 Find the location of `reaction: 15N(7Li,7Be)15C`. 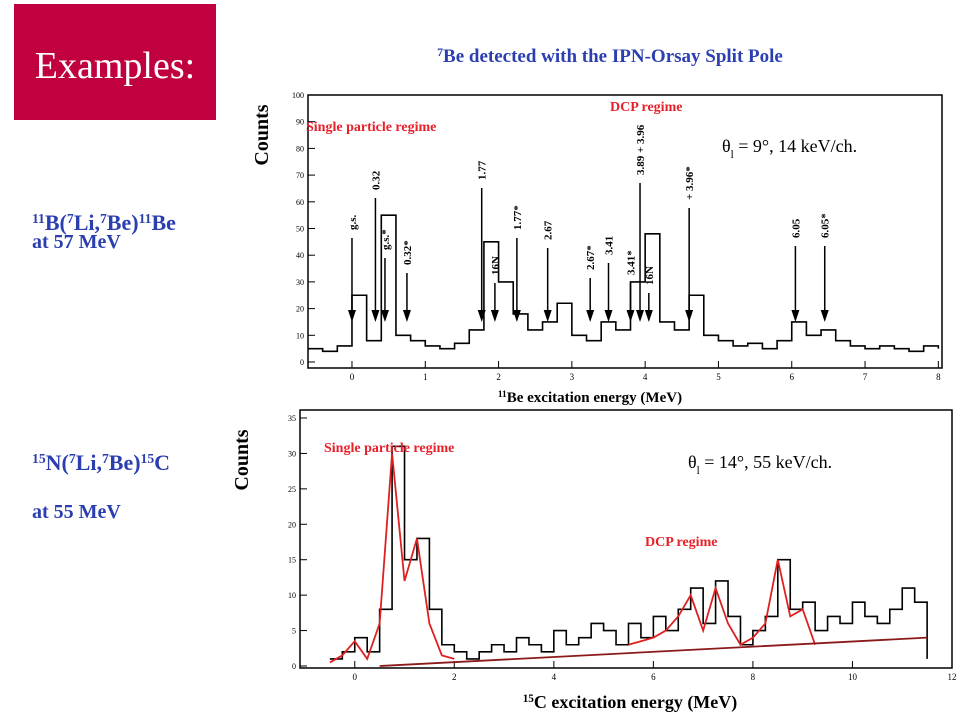

reaction: 15N(7Li,7Be)15C is located at coordinates (101, 462).